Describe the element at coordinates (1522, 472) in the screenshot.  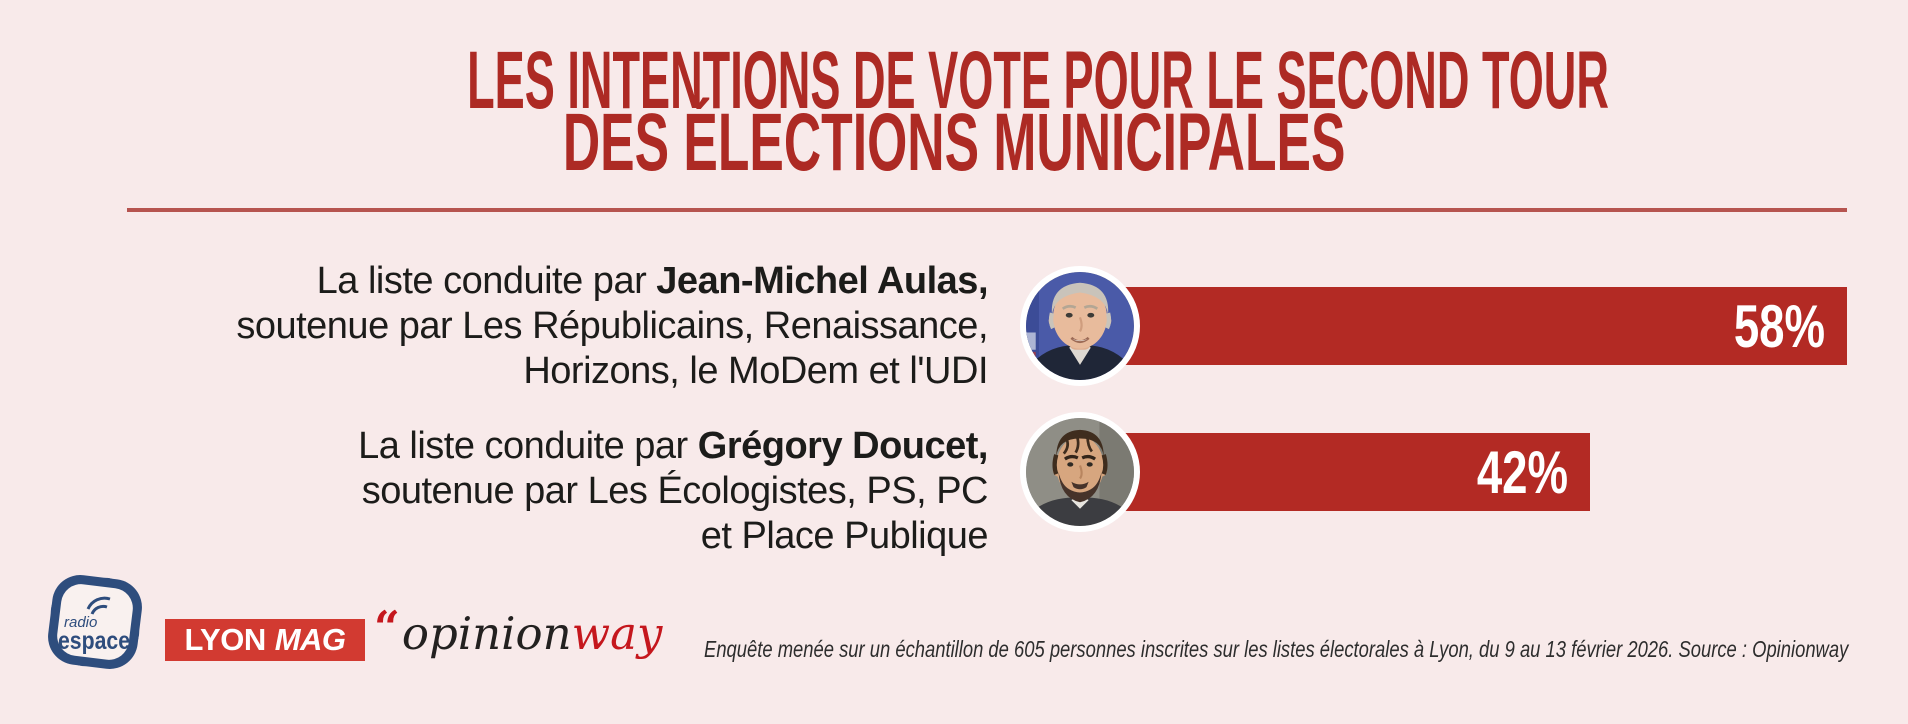
I see `percent-label-doucet: 42%` at that location.